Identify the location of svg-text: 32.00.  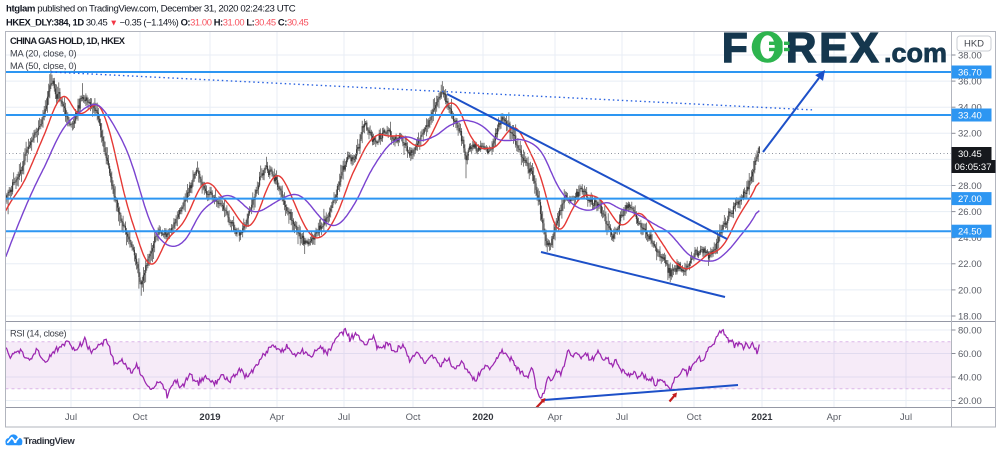
(970, 134).